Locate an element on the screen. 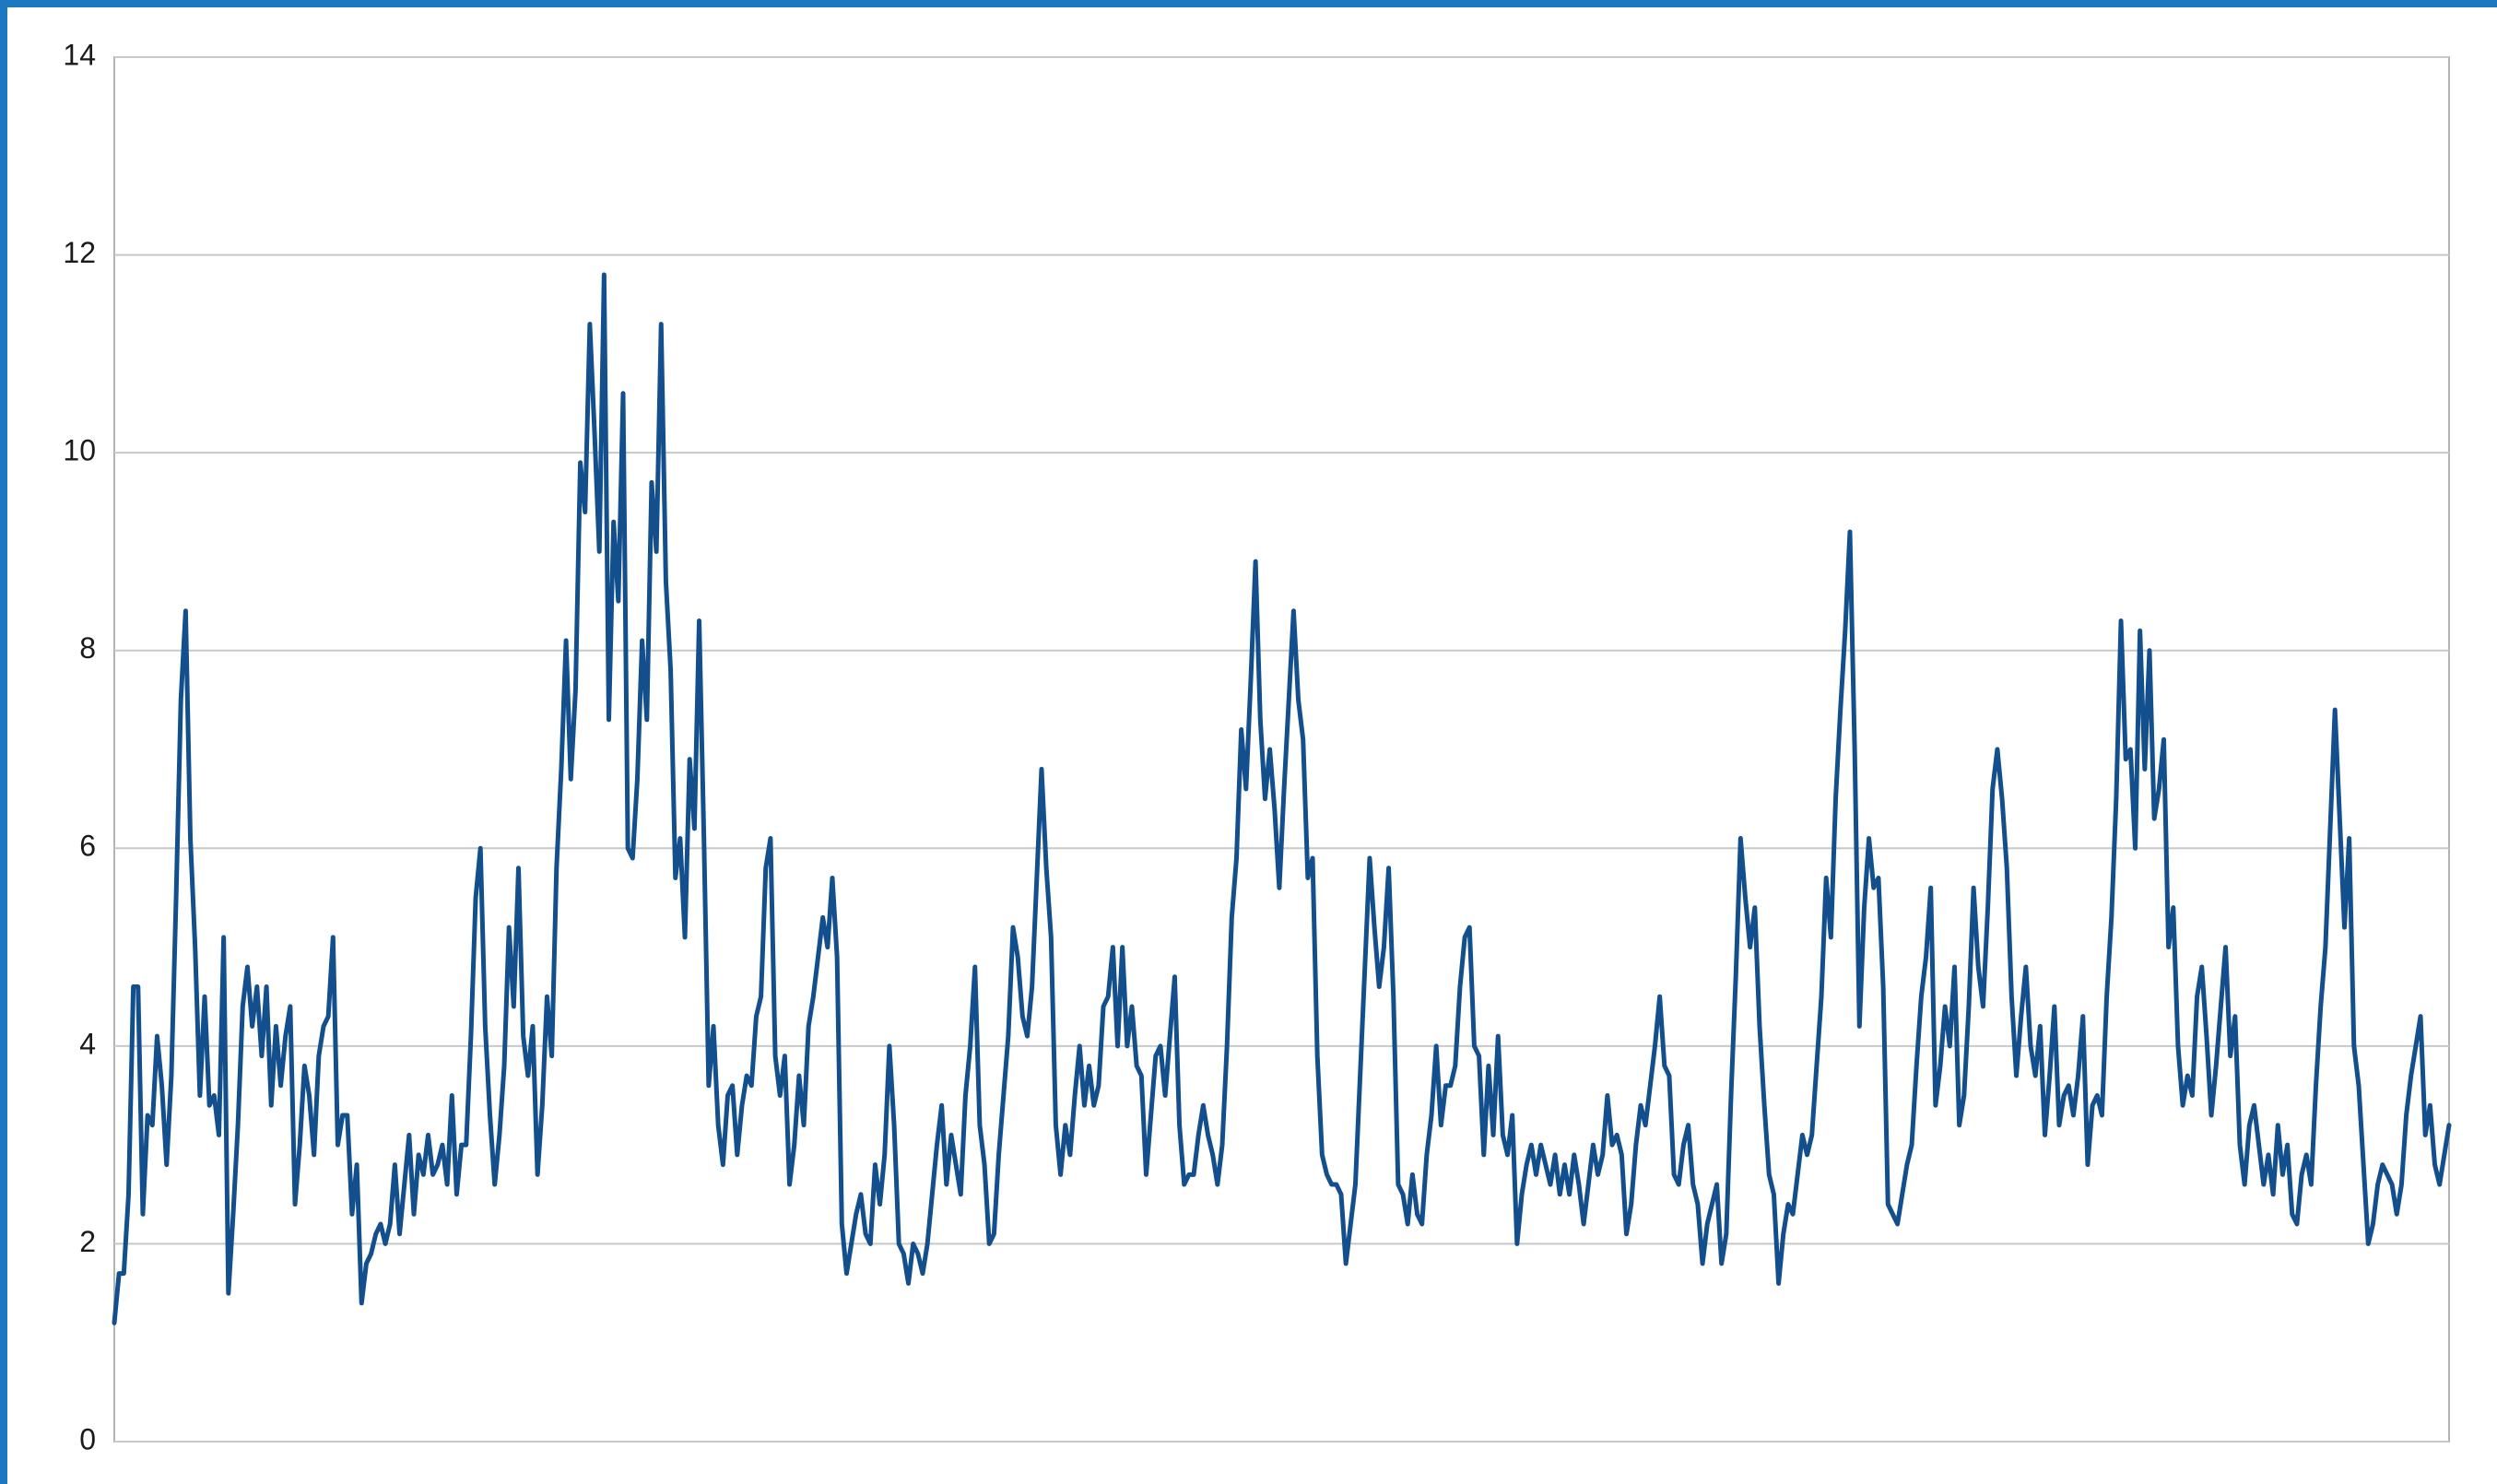 The height and width of the screenshot is (1484, 2497). y-tick-label: 12 is located at coordinates (79, 252).